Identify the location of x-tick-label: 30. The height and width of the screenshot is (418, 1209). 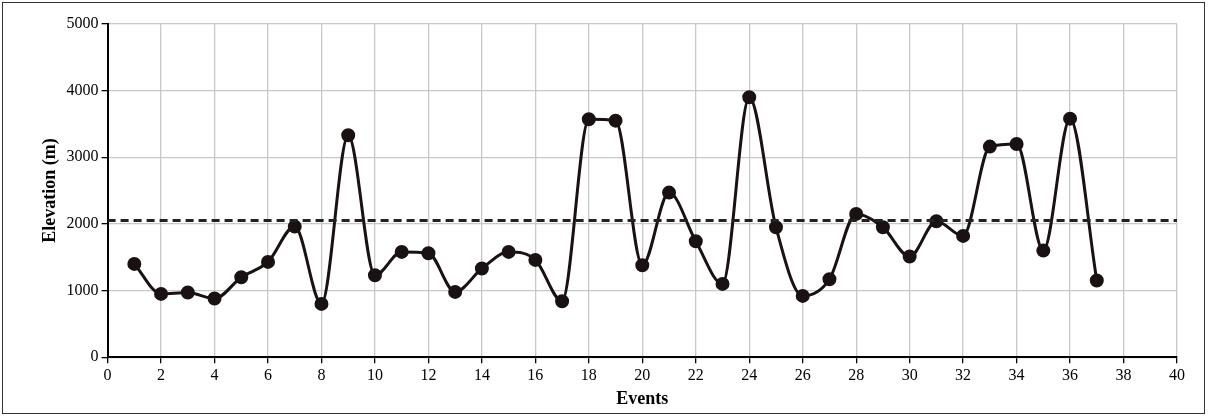
(909, 374).